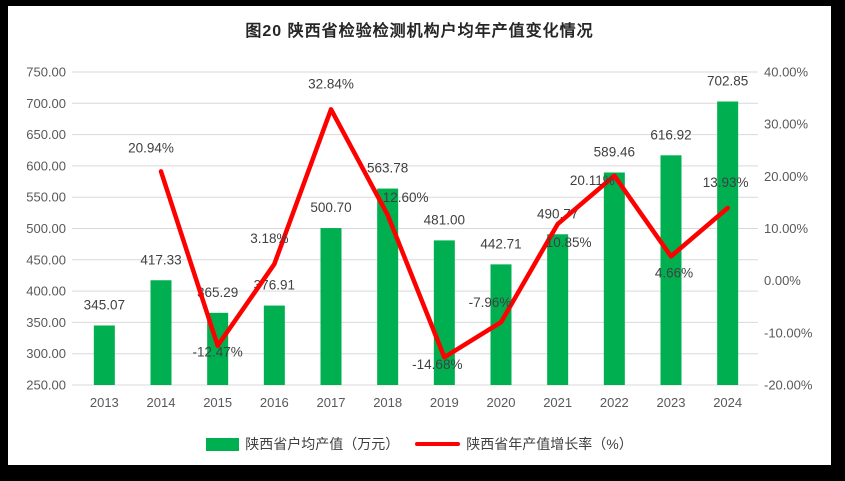  I want to click on x-axis-tick-label: 2016, so click(274, 402).